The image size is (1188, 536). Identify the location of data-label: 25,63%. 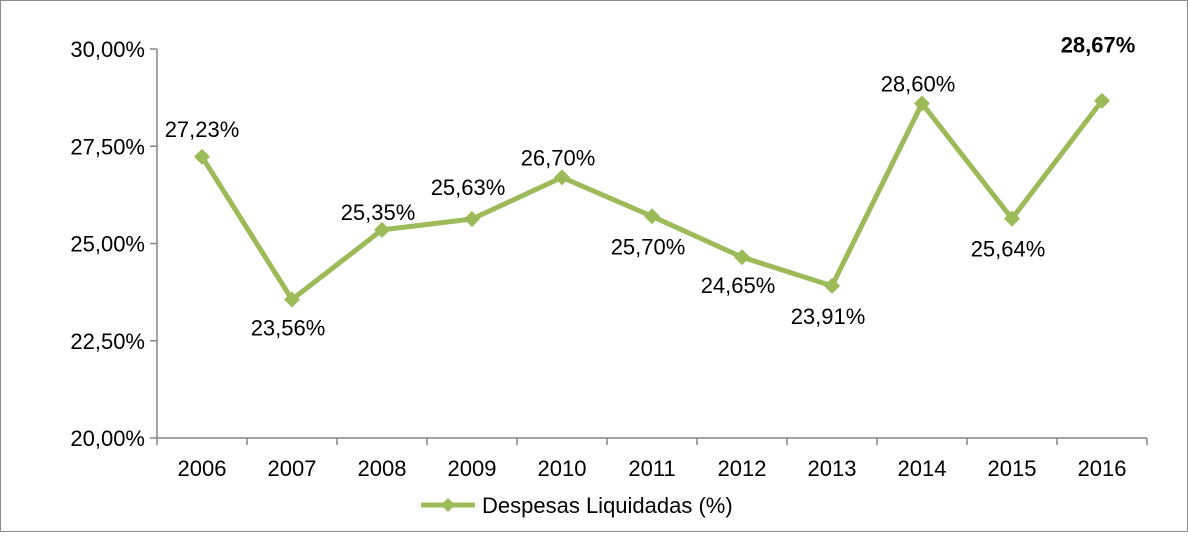
(468, 187).